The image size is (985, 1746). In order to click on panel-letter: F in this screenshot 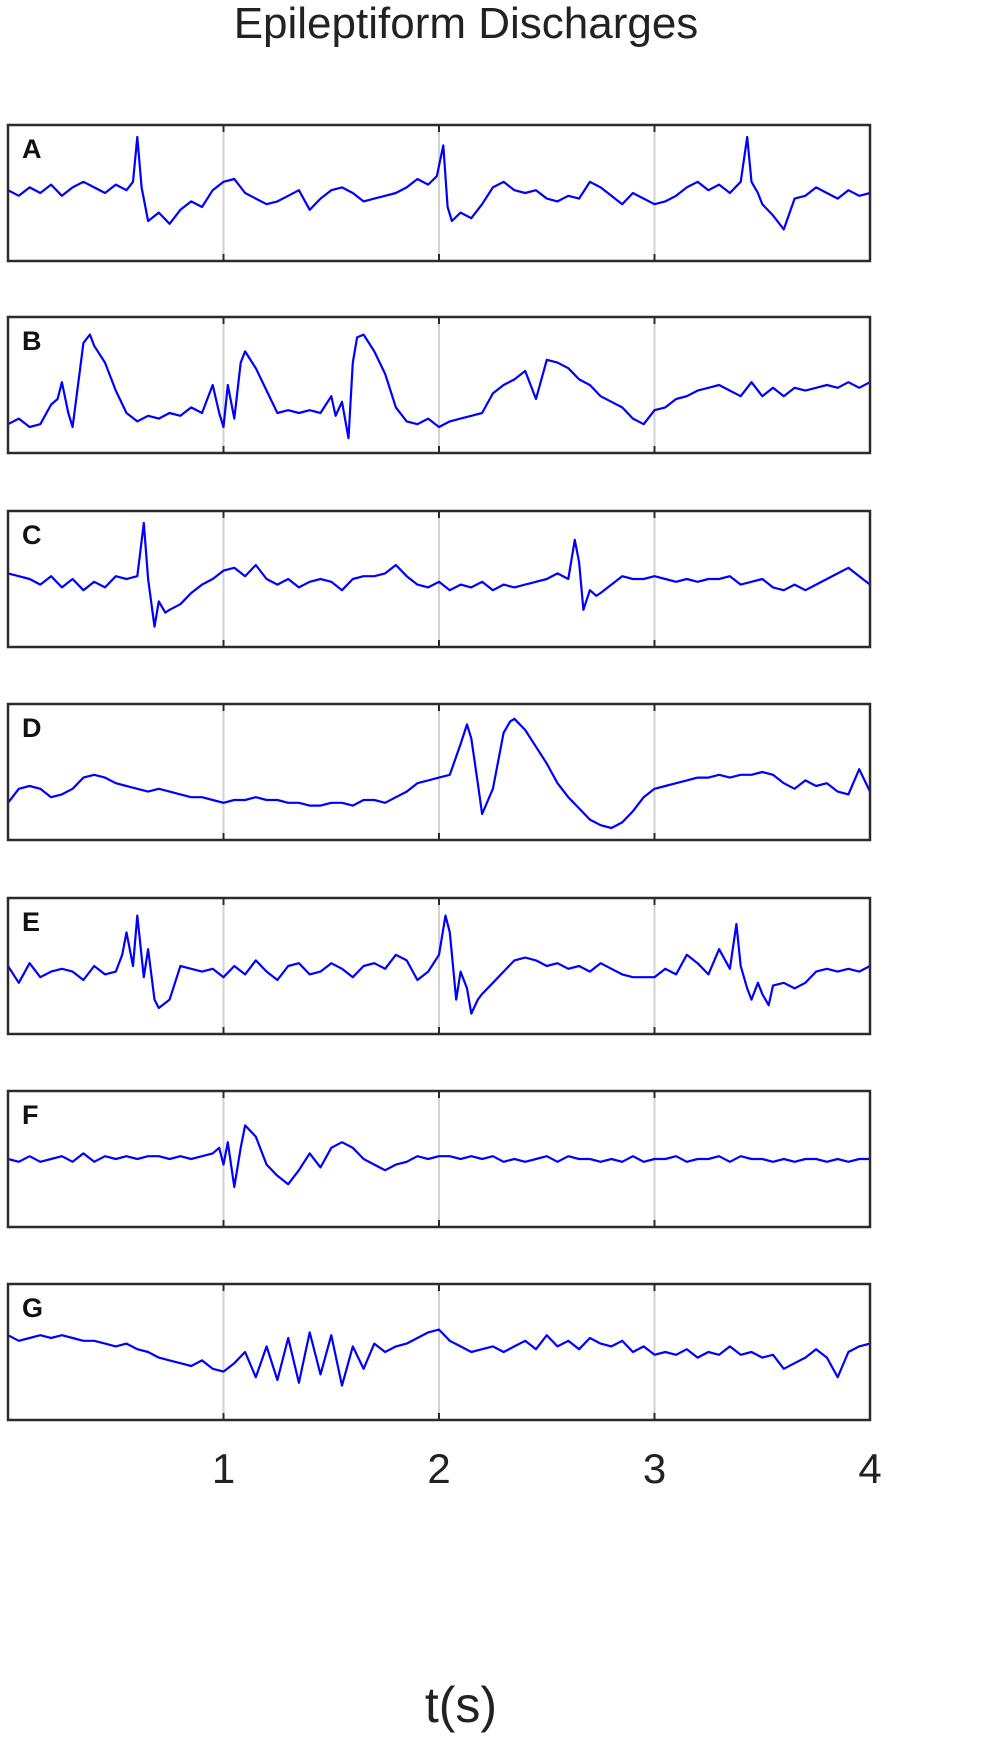, I will do `click(30, 1115)`.